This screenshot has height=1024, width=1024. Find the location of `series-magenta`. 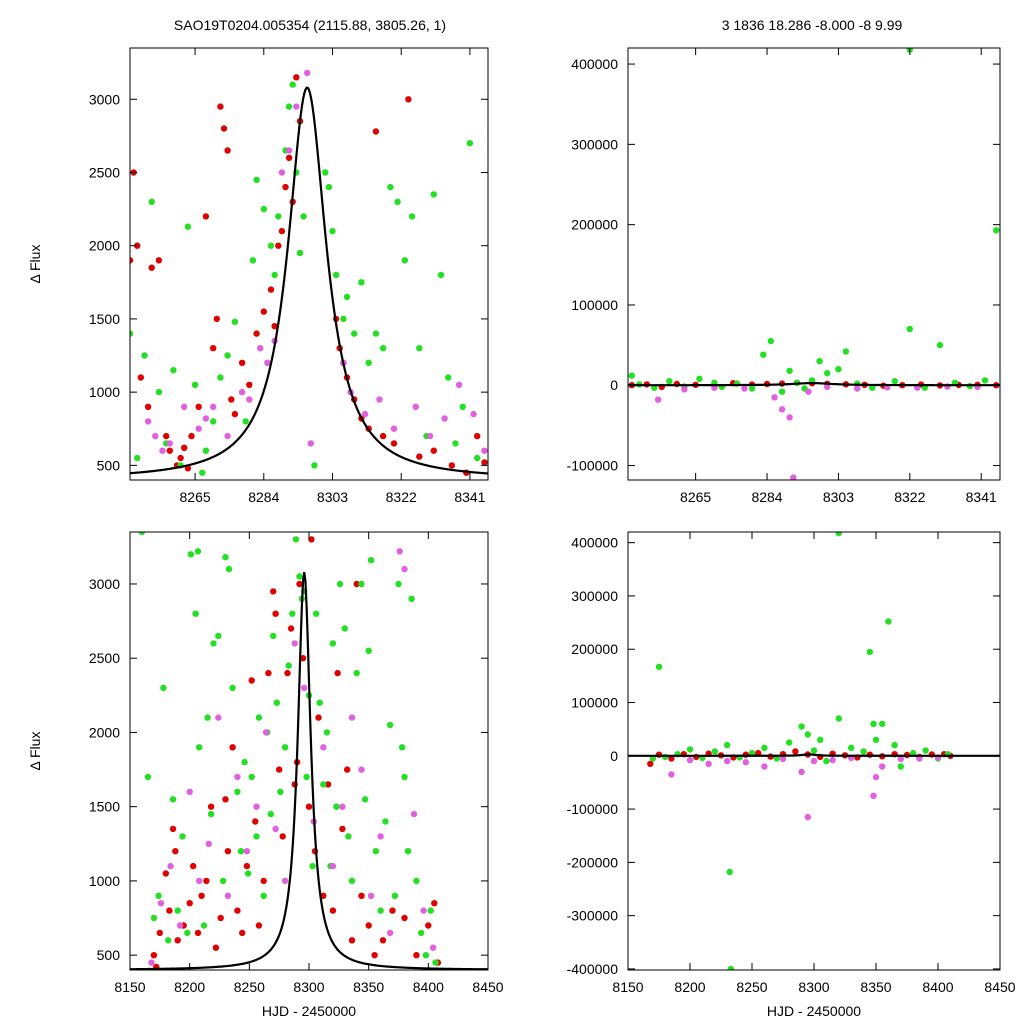

series-magenta is located at coordinates (292, 757).